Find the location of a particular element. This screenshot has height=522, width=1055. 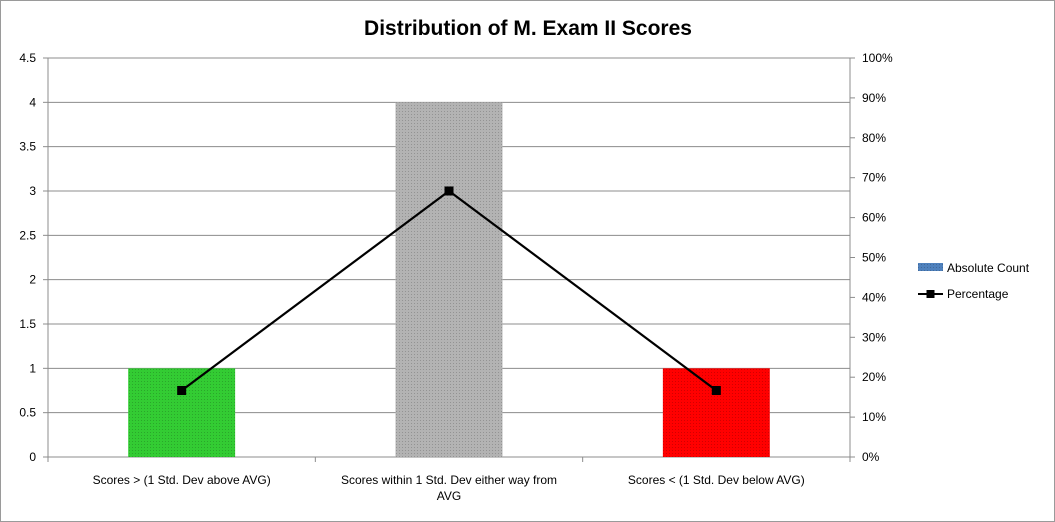

right-tick-label: 0% is located at coordinates (871, 457).